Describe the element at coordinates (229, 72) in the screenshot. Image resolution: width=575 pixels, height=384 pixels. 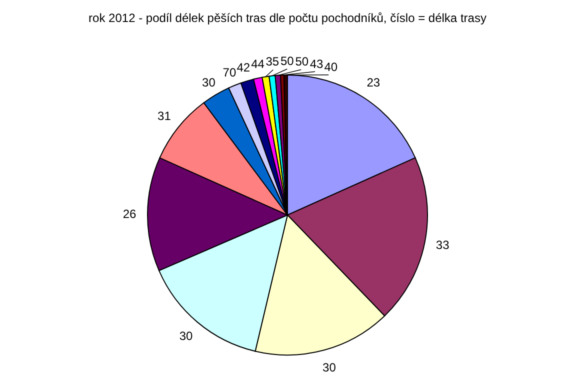
I see `slice-label: 70` at that location.